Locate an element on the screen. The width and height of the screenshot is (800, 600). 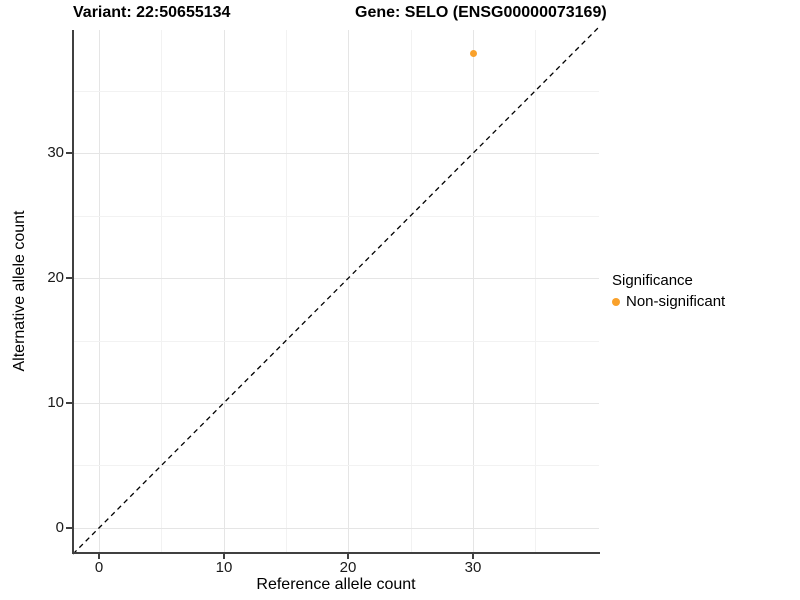
y-tick-label: 10 is located at coordinates (55, 402).